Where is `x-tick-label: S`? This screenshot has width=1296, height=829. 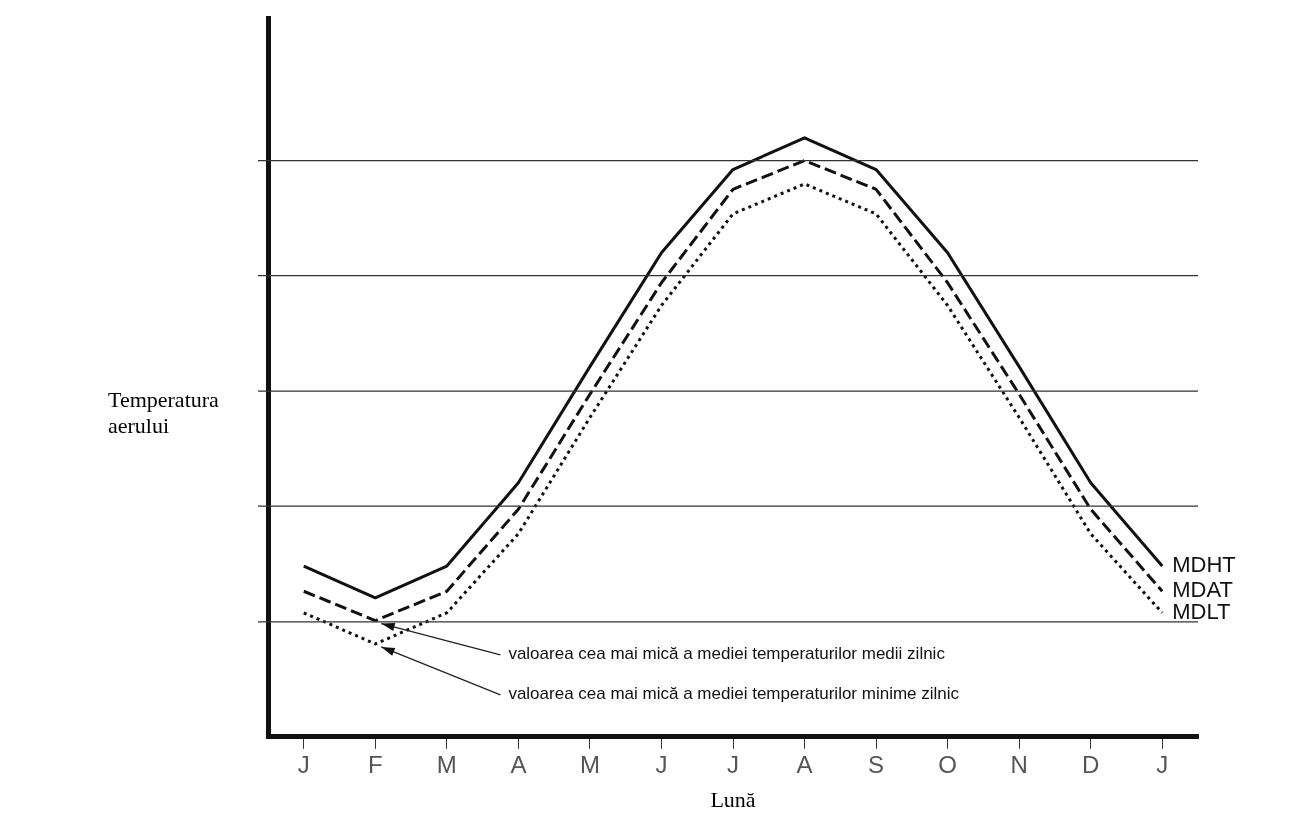
x-tick-label: S is located at coordinates (876, 764).